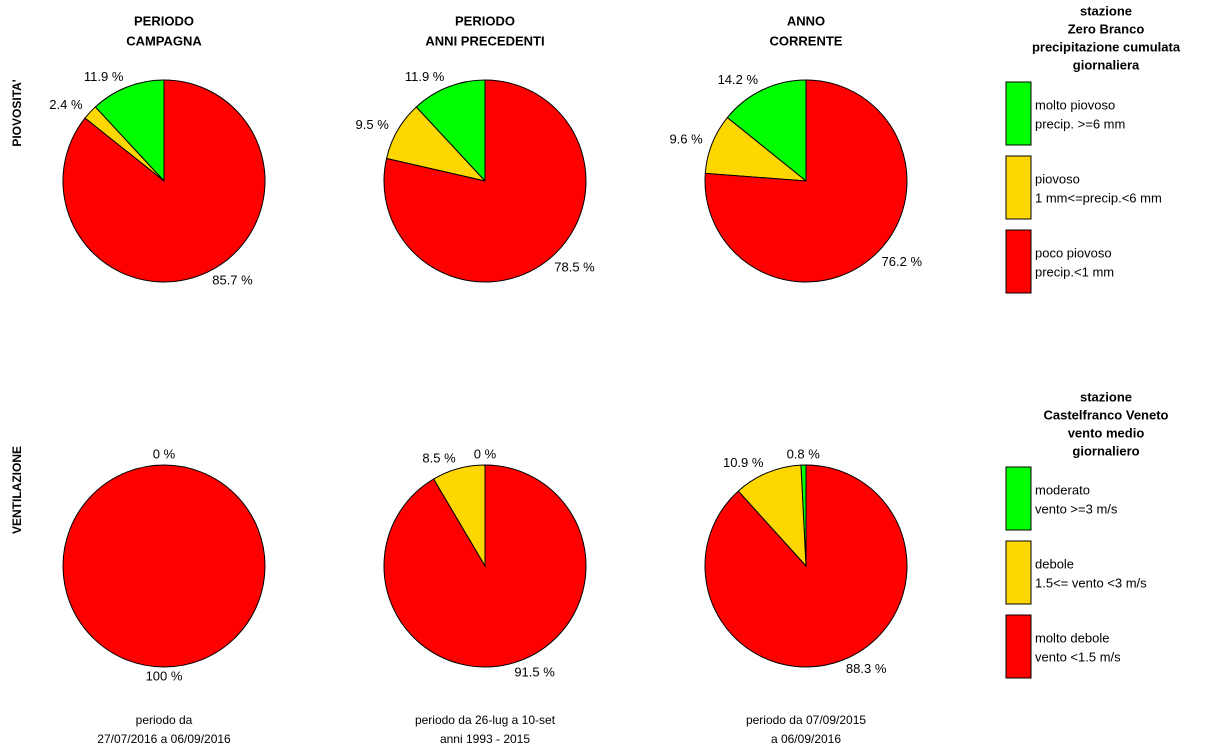  I want to click on column-title: CAMPAGNA, so click(164, 40).